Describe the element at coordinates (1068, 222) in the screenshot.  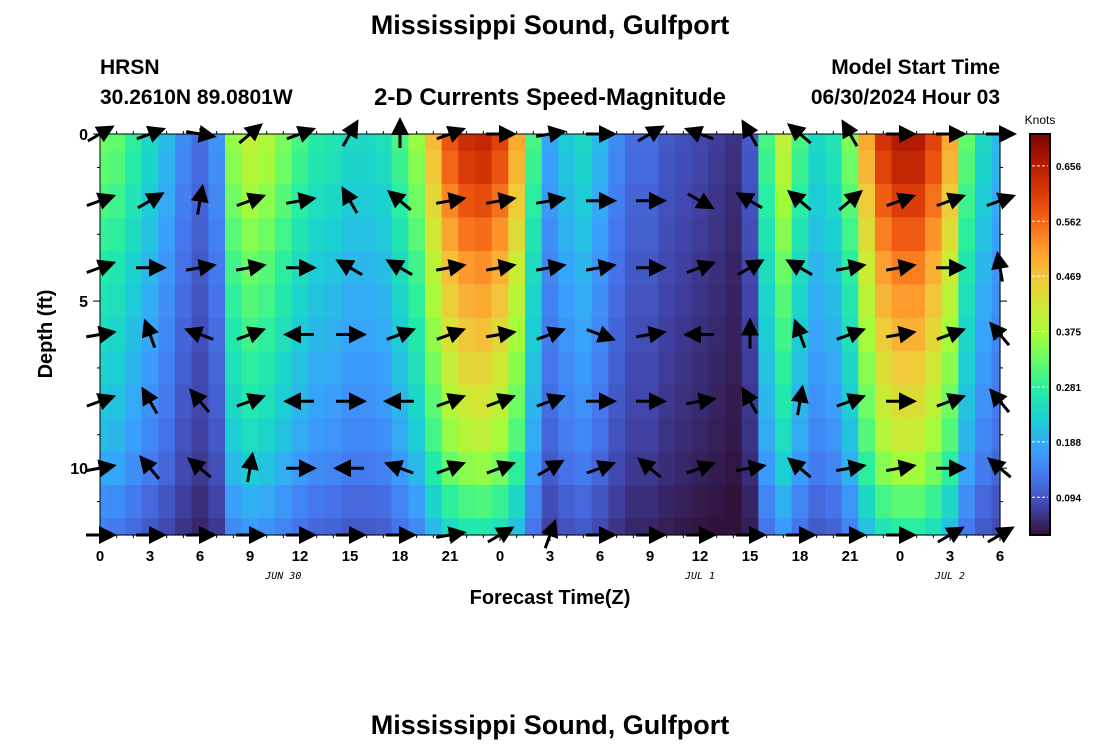
I see `colorbar-tick-label: 0.562` at that location.